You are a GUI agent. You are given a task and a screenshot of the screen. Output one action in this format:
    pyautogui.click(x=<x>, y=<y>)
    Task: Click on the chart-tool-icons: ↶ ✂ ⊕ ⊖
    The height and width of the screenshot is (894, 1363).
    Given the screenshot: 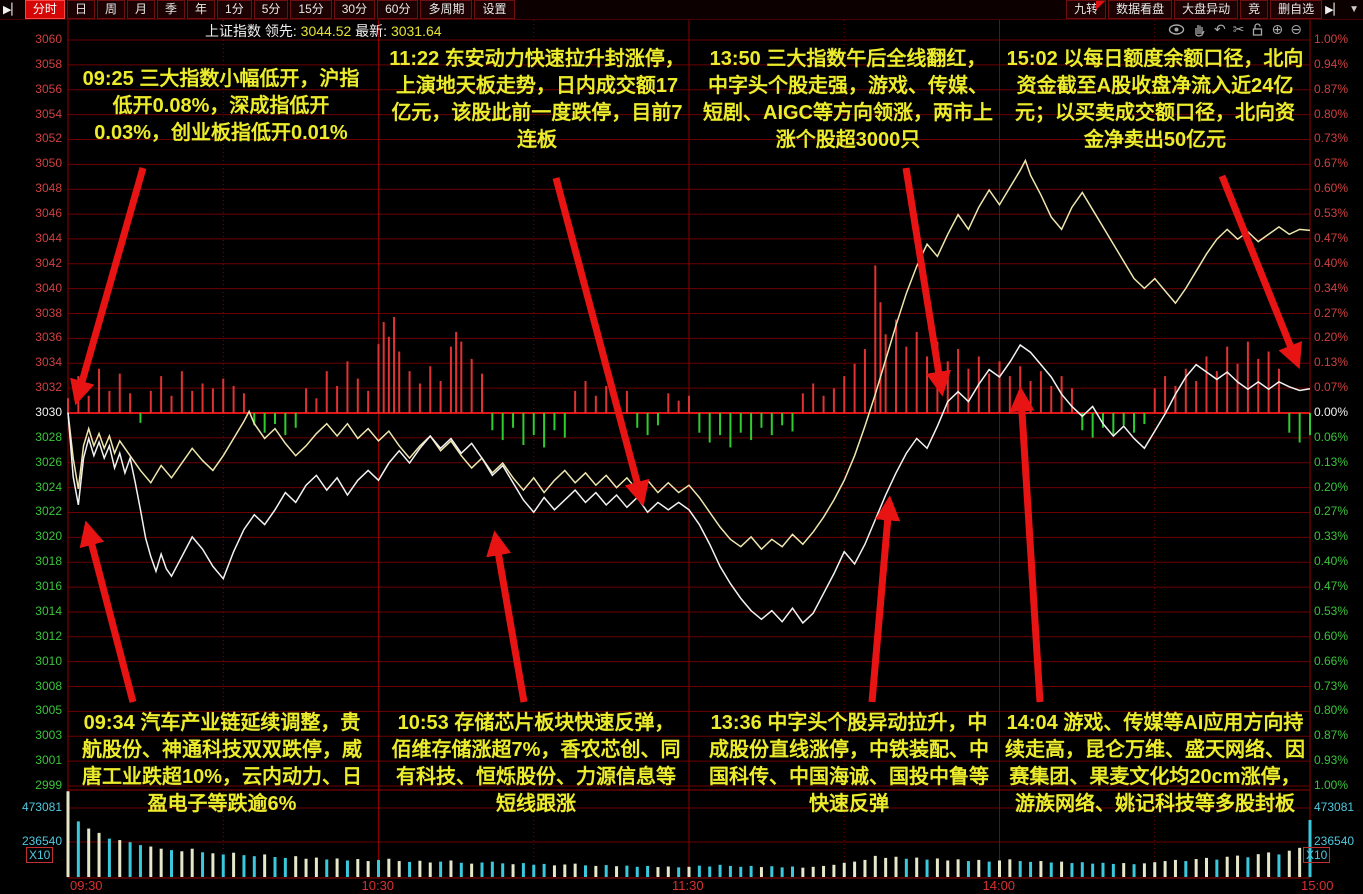 What is the action you would take?
    pyautogui.click(x=1235, y=29)
    